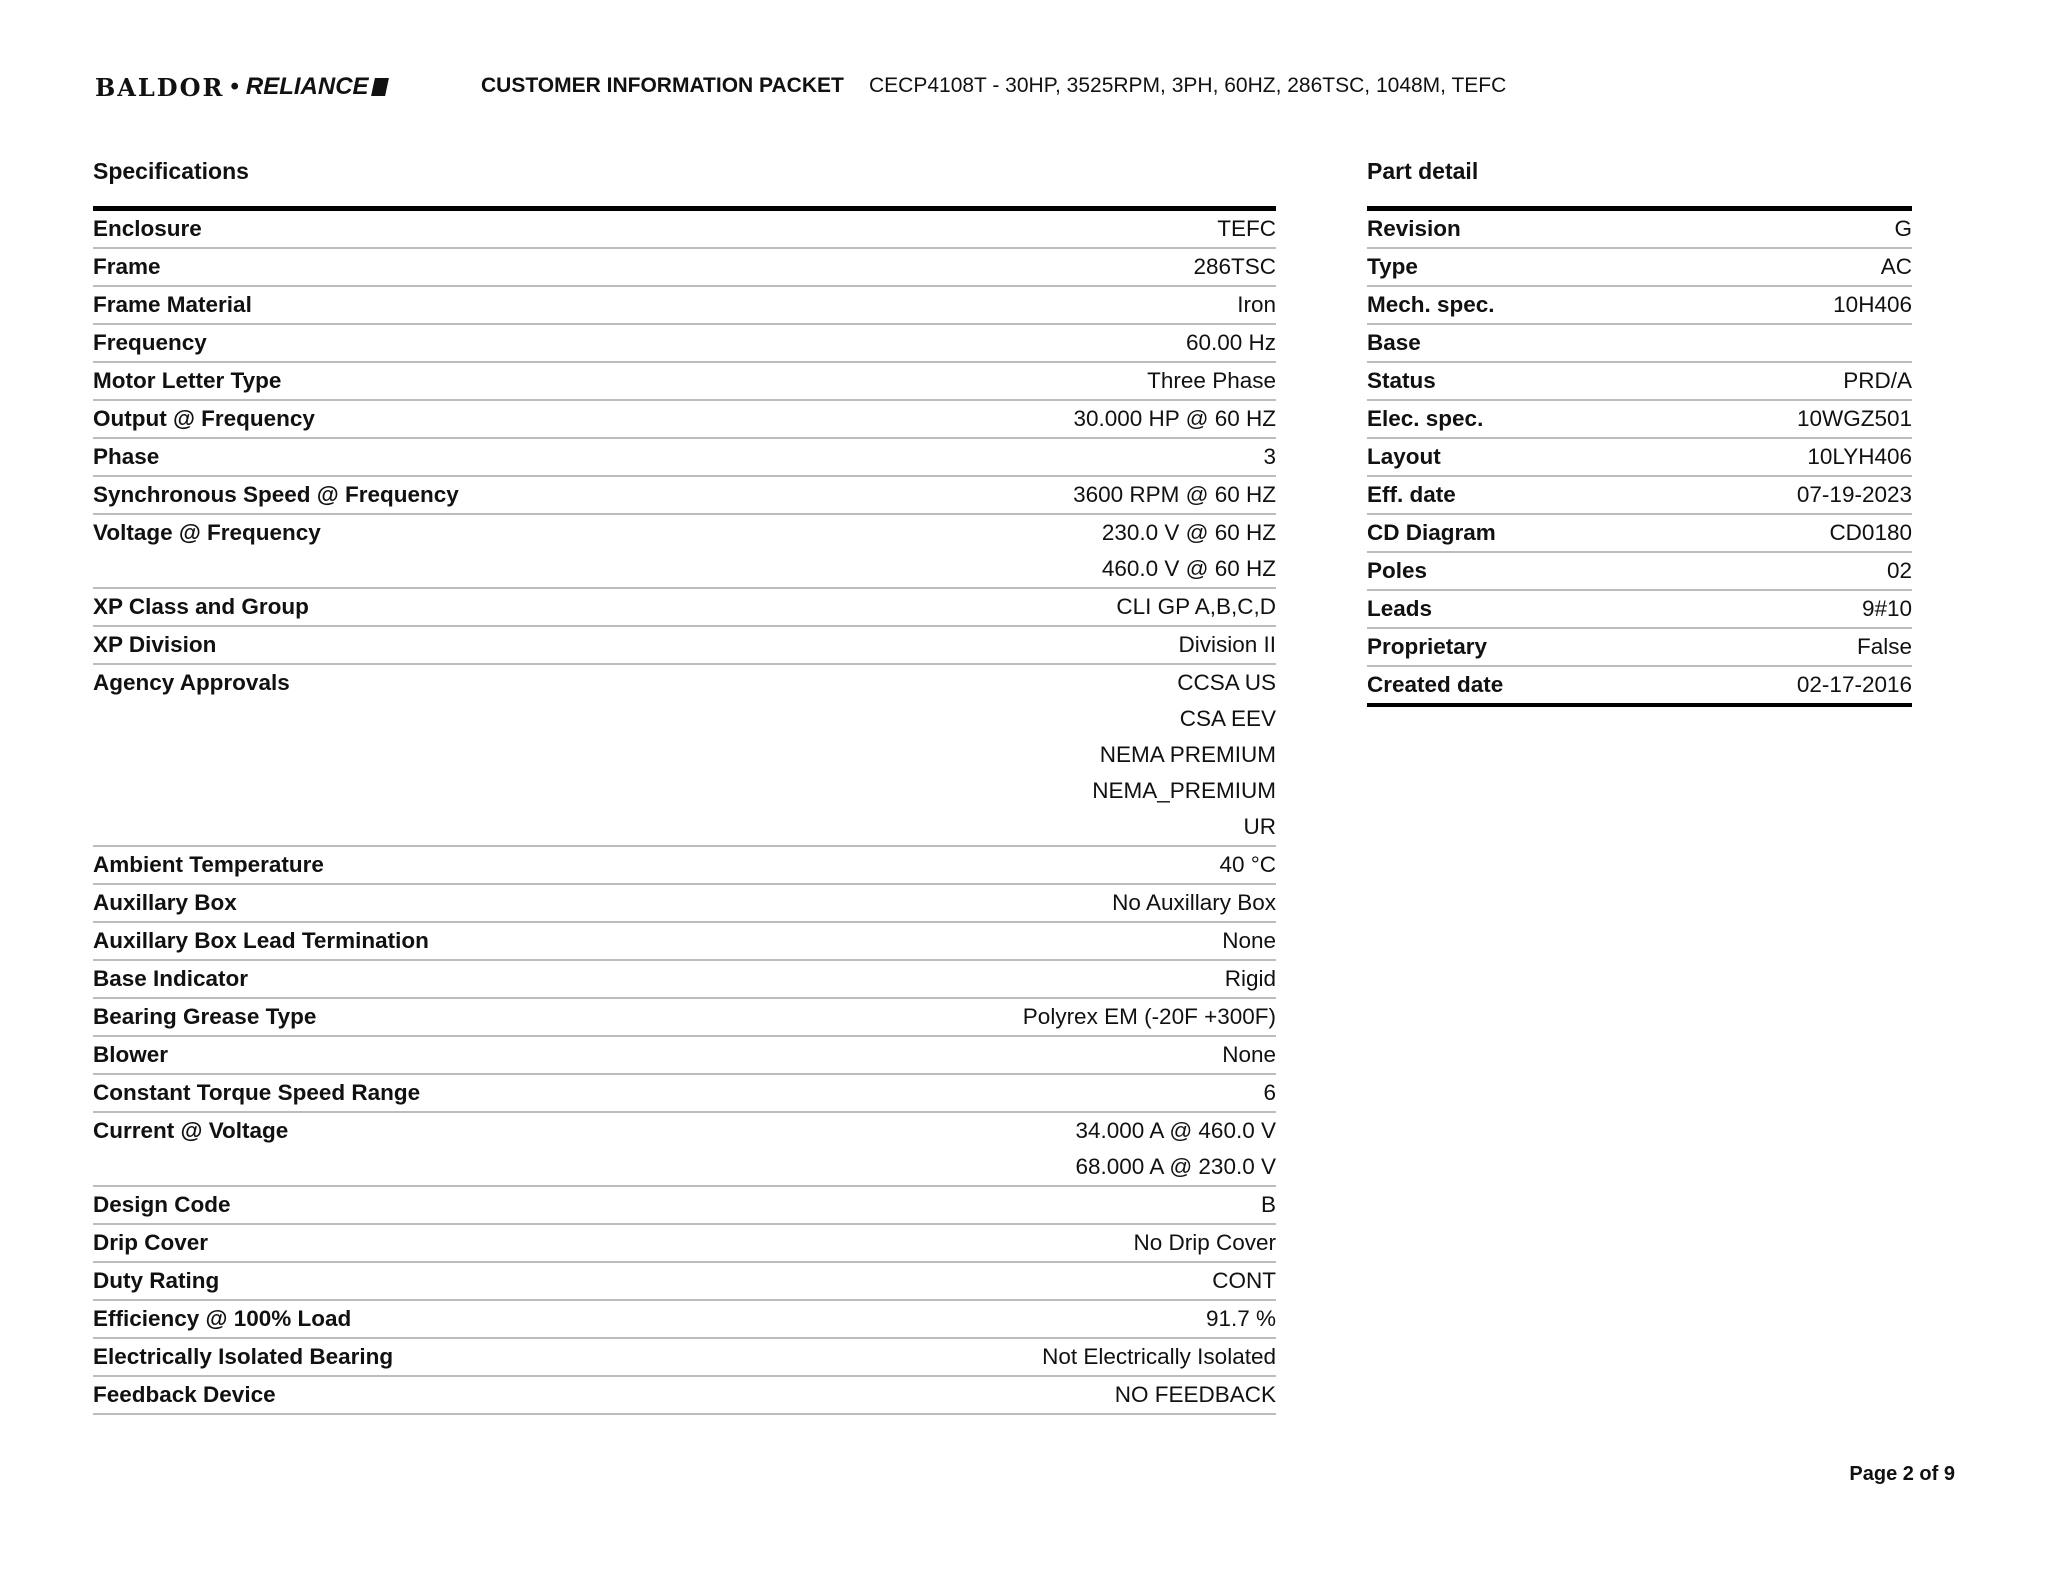 This screenshot has width=2048, height=1582. Describe the element at coordinates (1401, 380) in the screenshot. I see `row-label: Status` at that location.